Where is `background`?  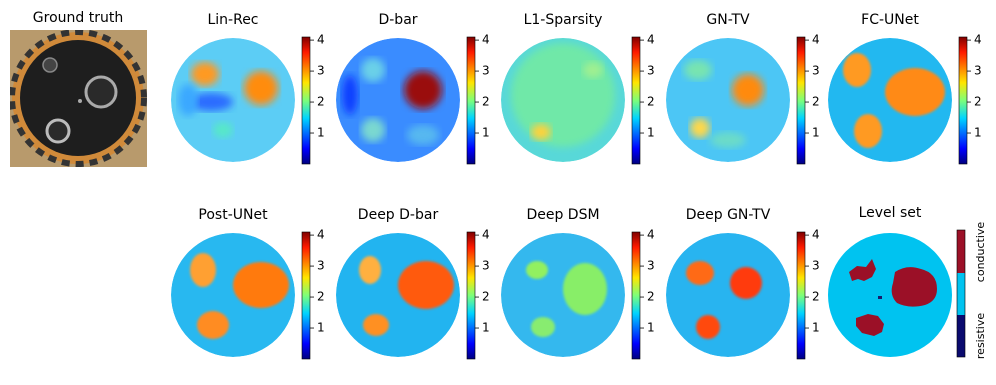 background is located at coordinates (728, 295).